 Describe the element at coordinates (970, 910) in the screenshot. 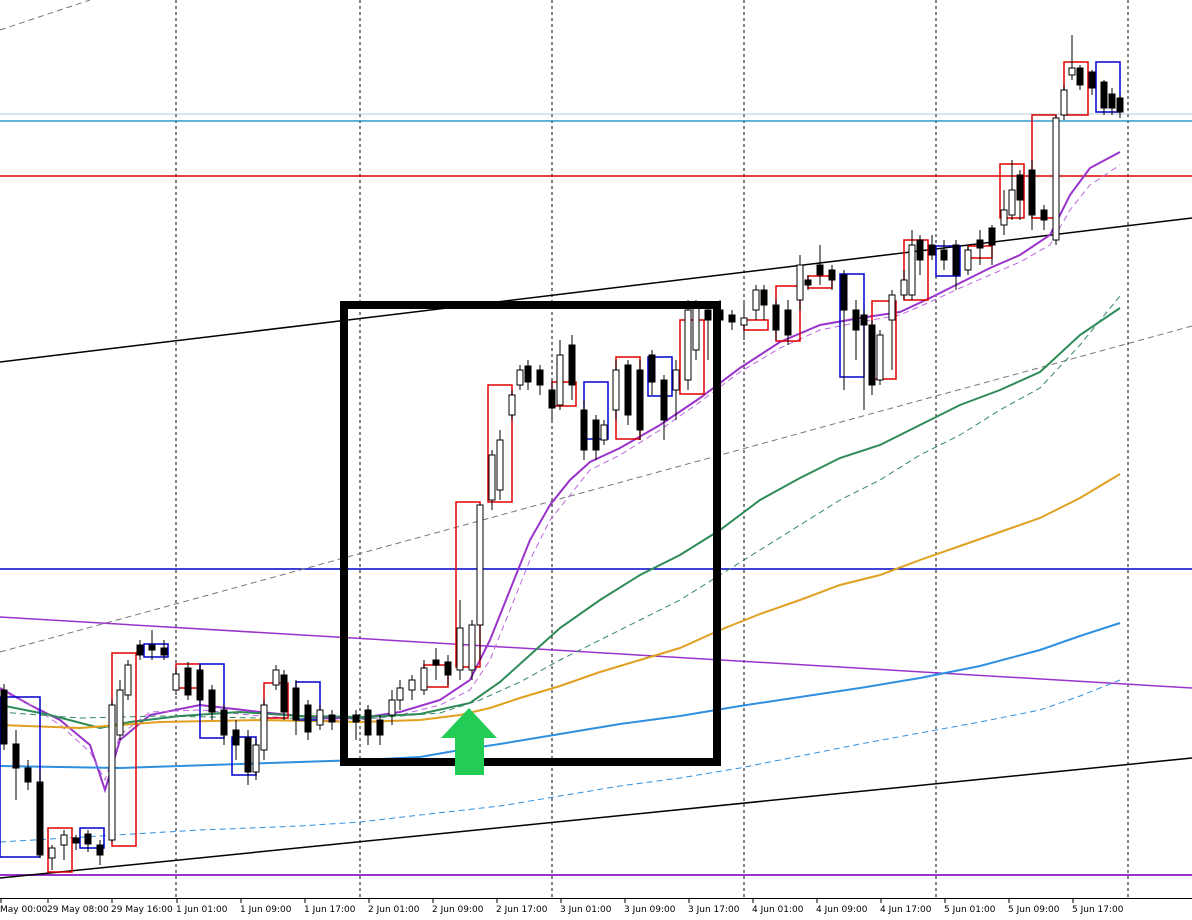

I see `x-tick-label: 5 Jun 01:00` at that location.